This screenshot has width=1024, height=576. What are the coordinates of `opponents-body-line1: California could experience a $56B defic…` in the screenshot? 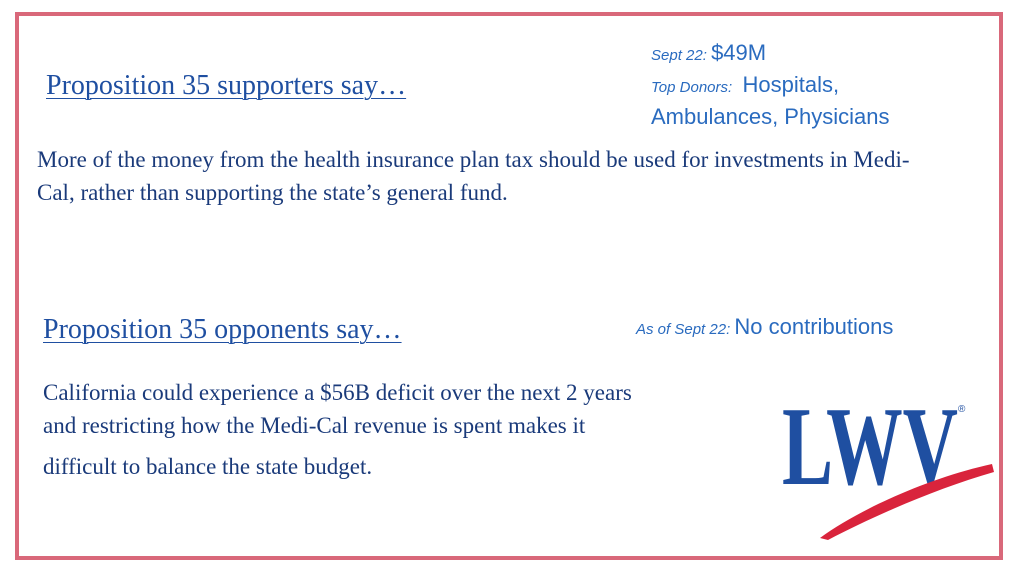 It's located at (337, 392).